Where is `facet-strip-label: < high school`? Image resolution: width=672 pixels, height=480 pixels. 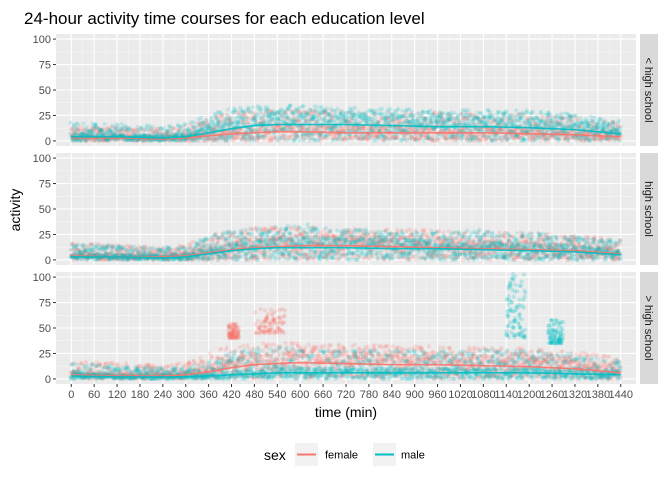
facet-strip-label: < high school is located at coordinates (648, 89).